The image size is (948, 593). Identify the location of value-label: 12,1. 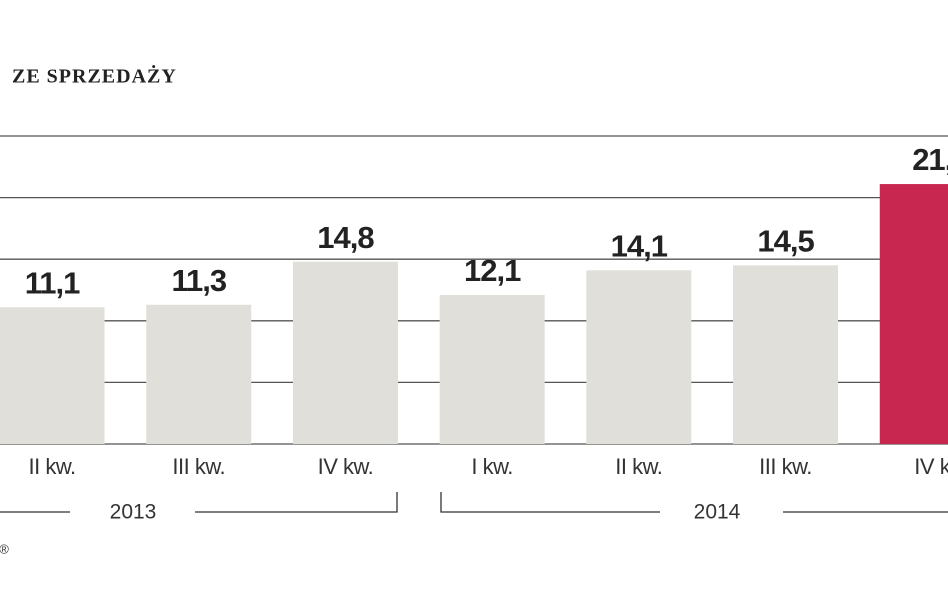
(492, 270).